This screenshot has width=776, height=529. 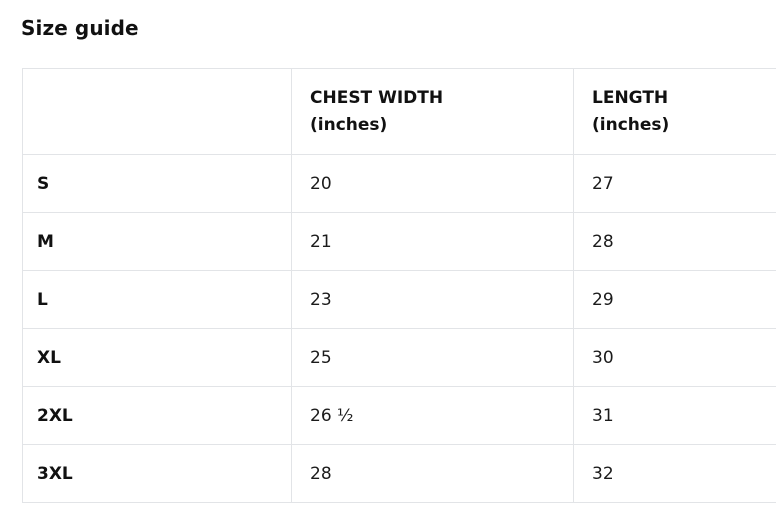 What do you see at coordinates (432, 183) in the screenshot?
I see `cell-chest: 20` at bounding box center [432, 183].